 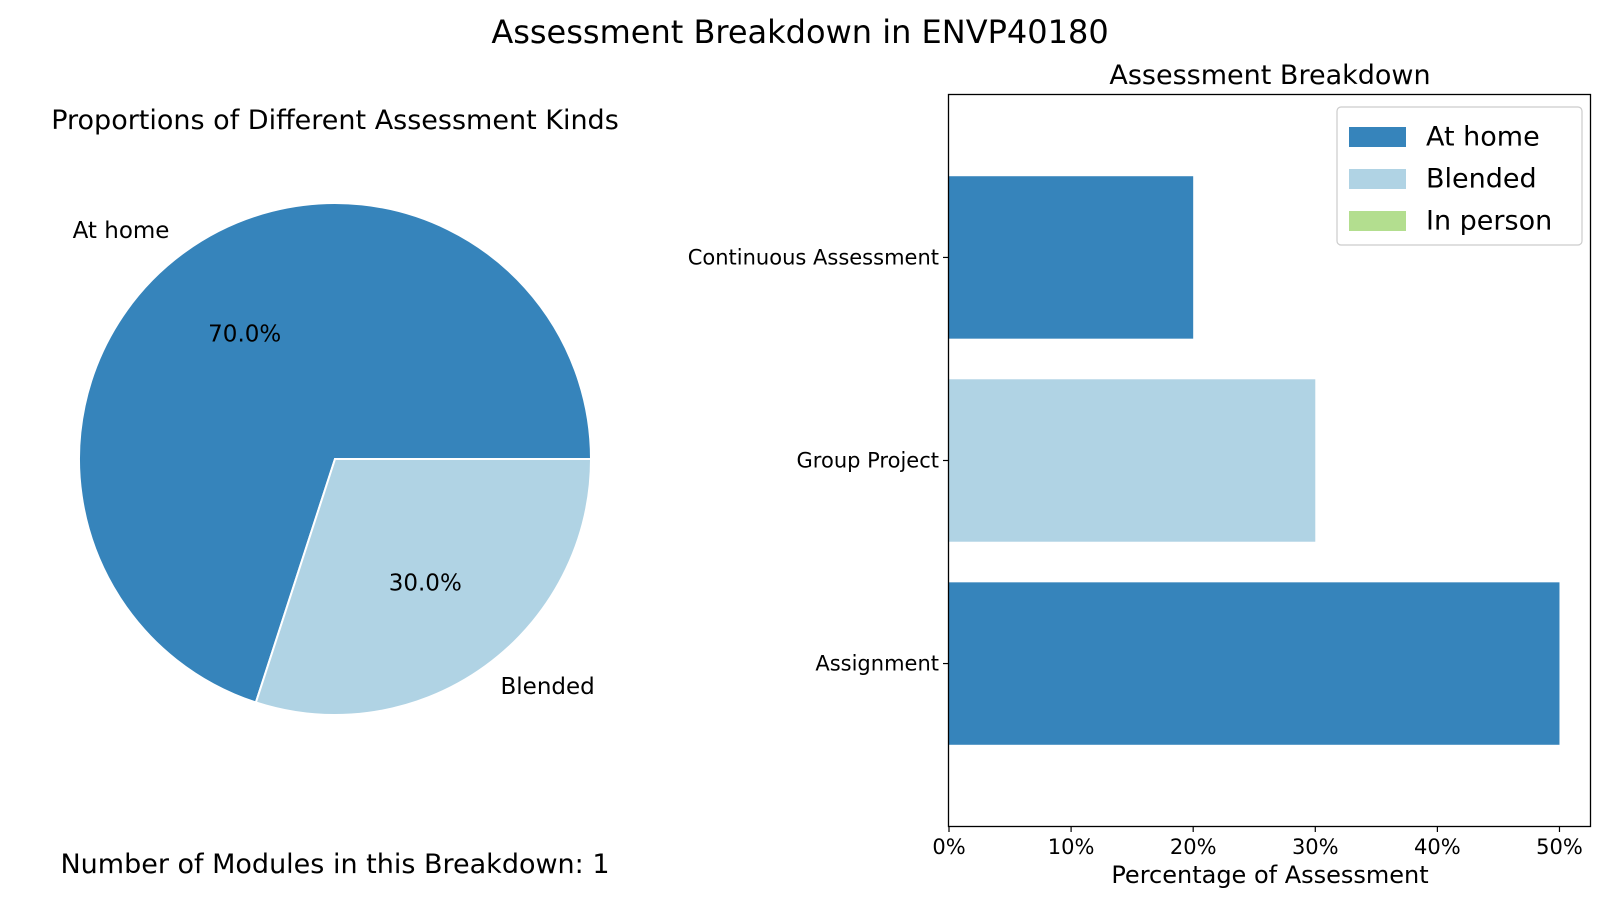 I want to click on x-tick-label: 0%, so click(x=948, y=847).